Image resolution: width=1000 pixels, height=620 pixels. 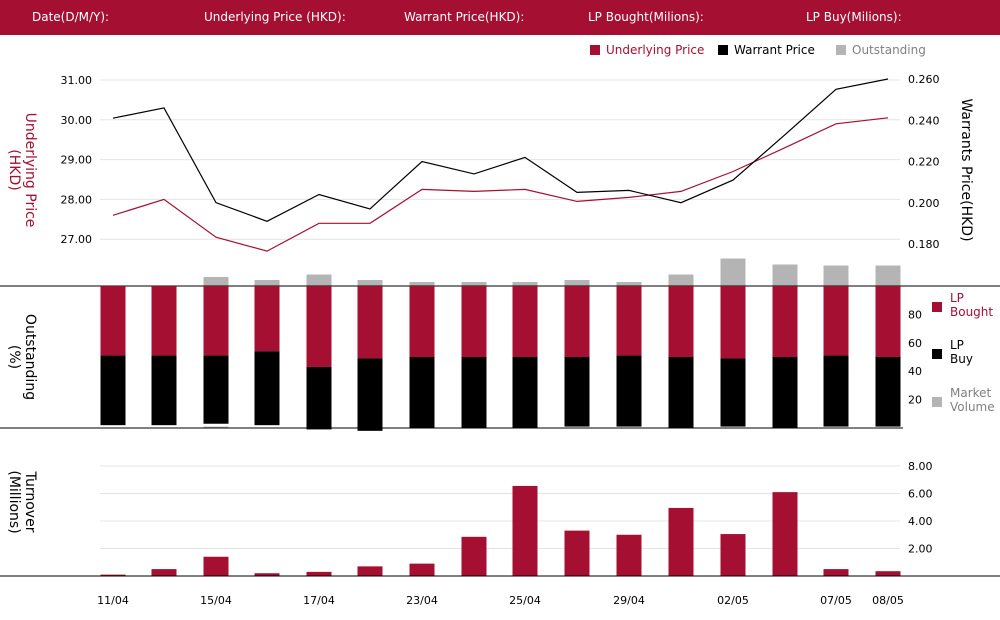 I want to click on y-tick-mid: 80, so click(x=915, y=314).